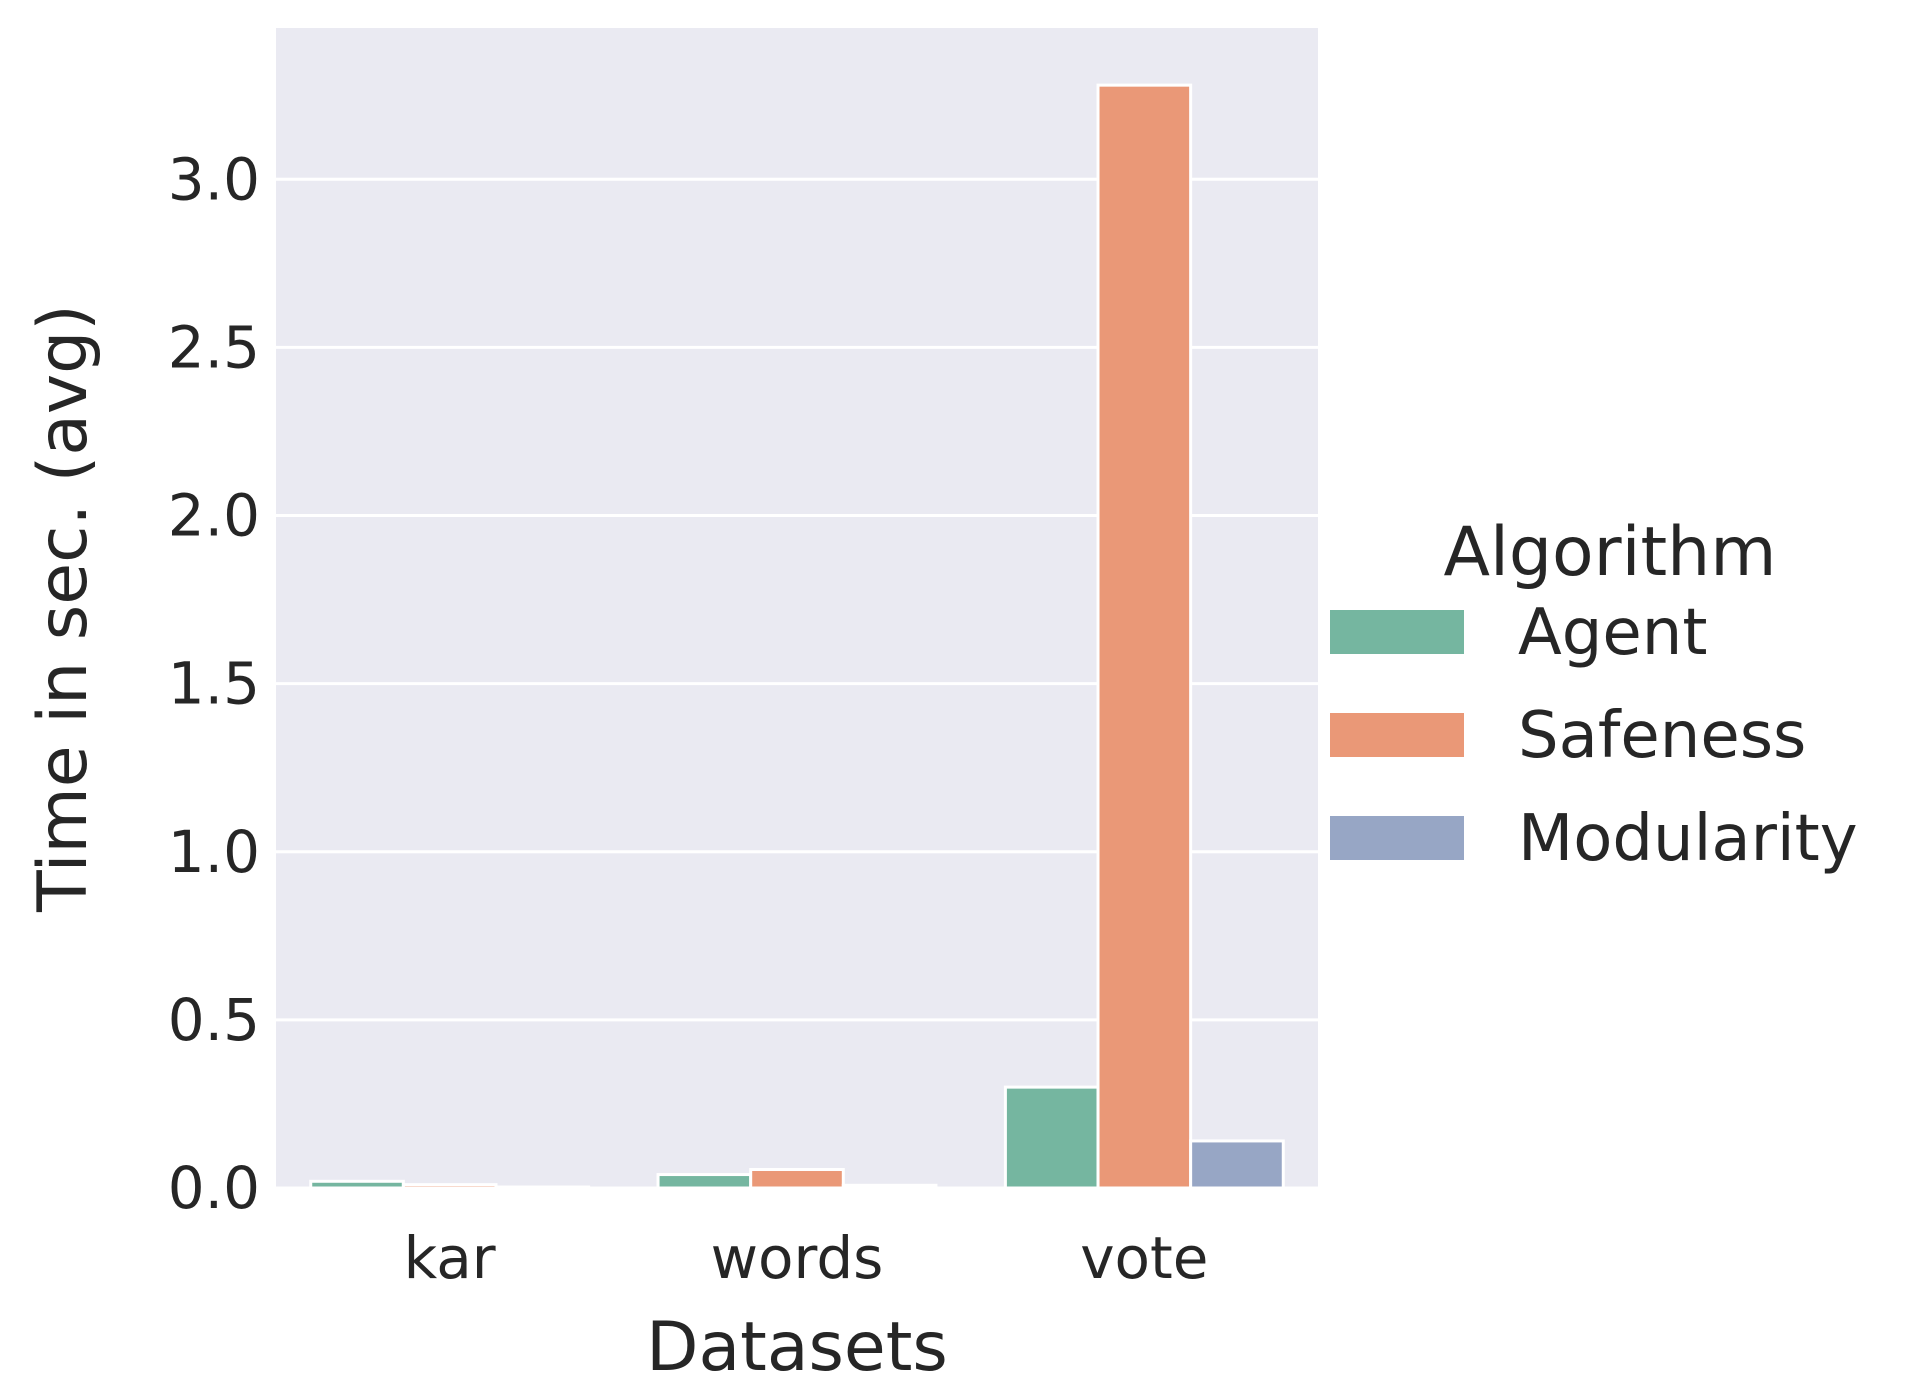  Describe the element at coordinates (1397, 632) in the screenshot. I see `legend-swatch-agent` at that location.